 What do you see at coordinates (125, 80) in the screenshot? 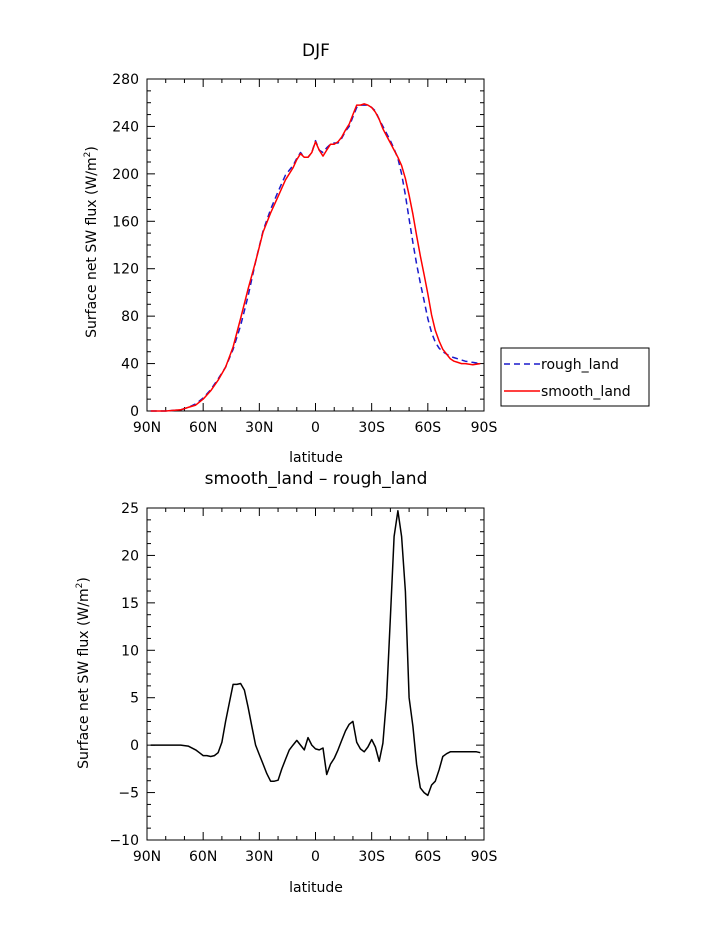
I see `y-tick-label: 280` at bounding box center [125, 80].